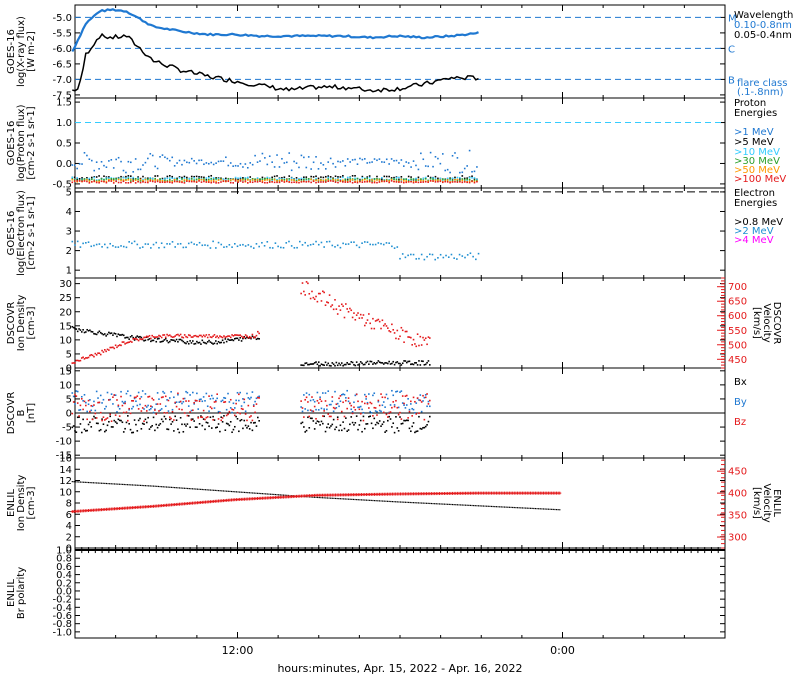 This screenshot has width=800, height=684. I want to click on x-tick-label: 0:00, so click(562, 650).